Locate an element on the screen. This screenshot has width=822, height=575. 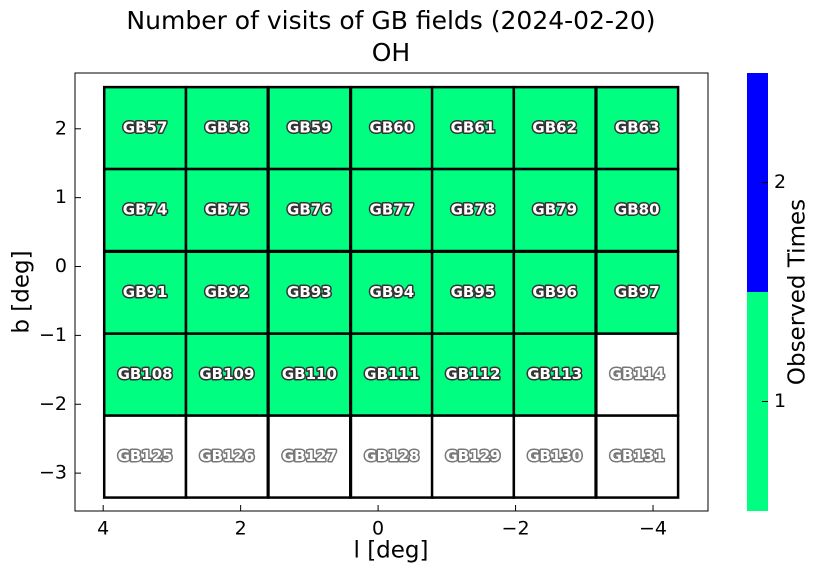
field-label: GB113 is located at coordinates (554, 374).